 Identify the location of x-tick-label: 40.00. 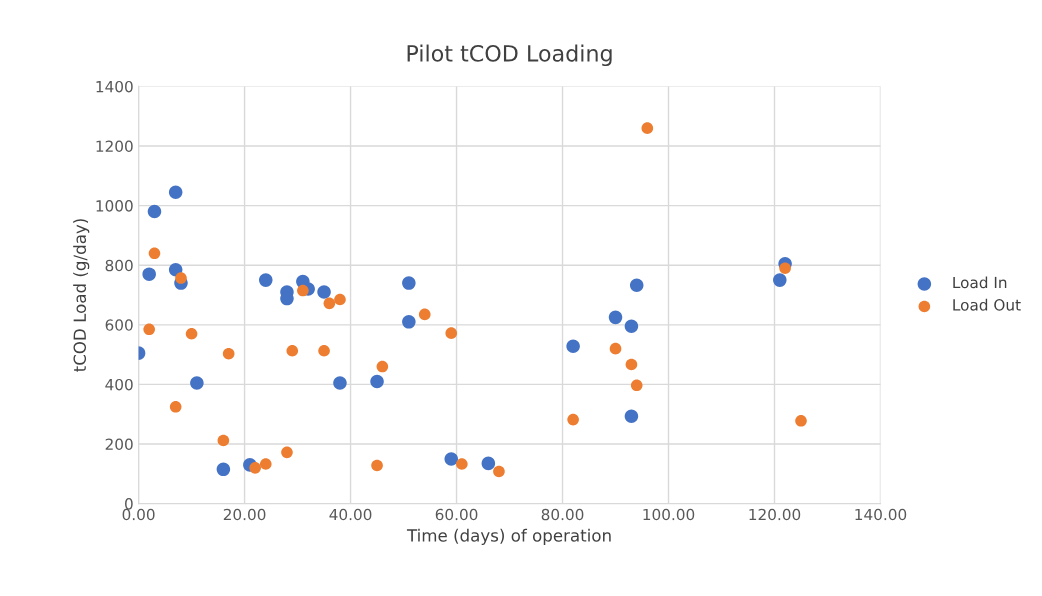
(350, 514).